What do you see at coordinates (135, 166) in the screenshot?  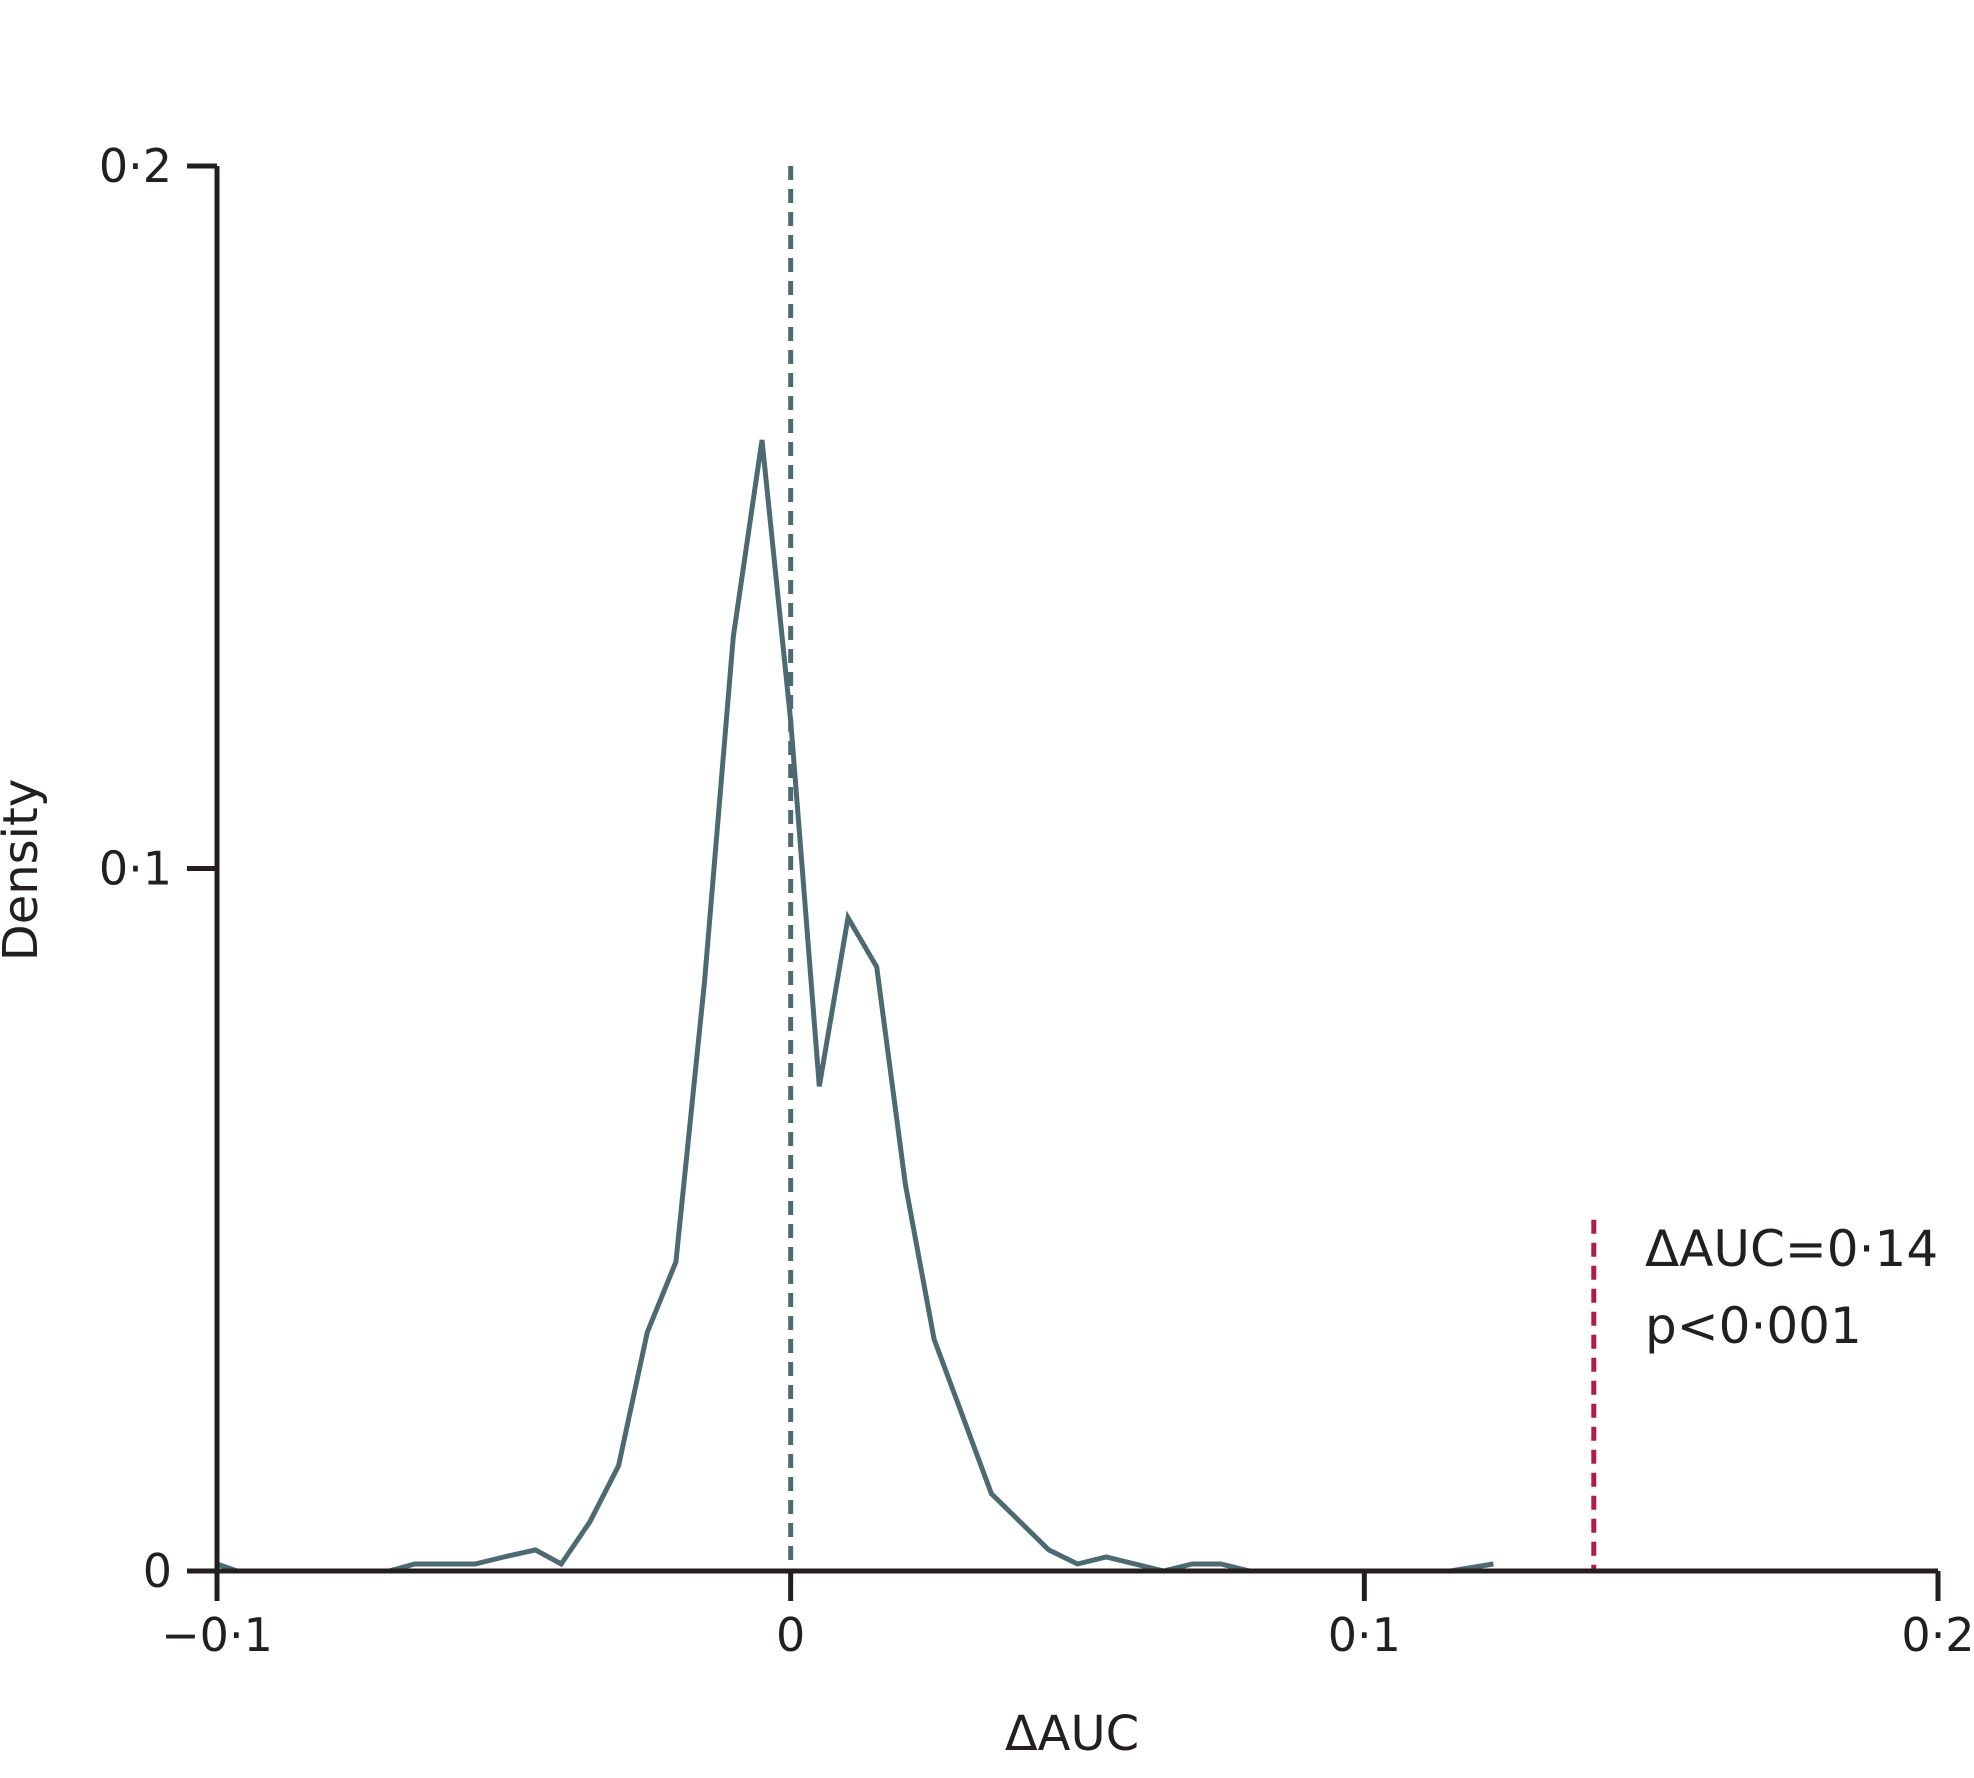 I see `y-tick-label: 0·2` at bounding box center [135, 166].